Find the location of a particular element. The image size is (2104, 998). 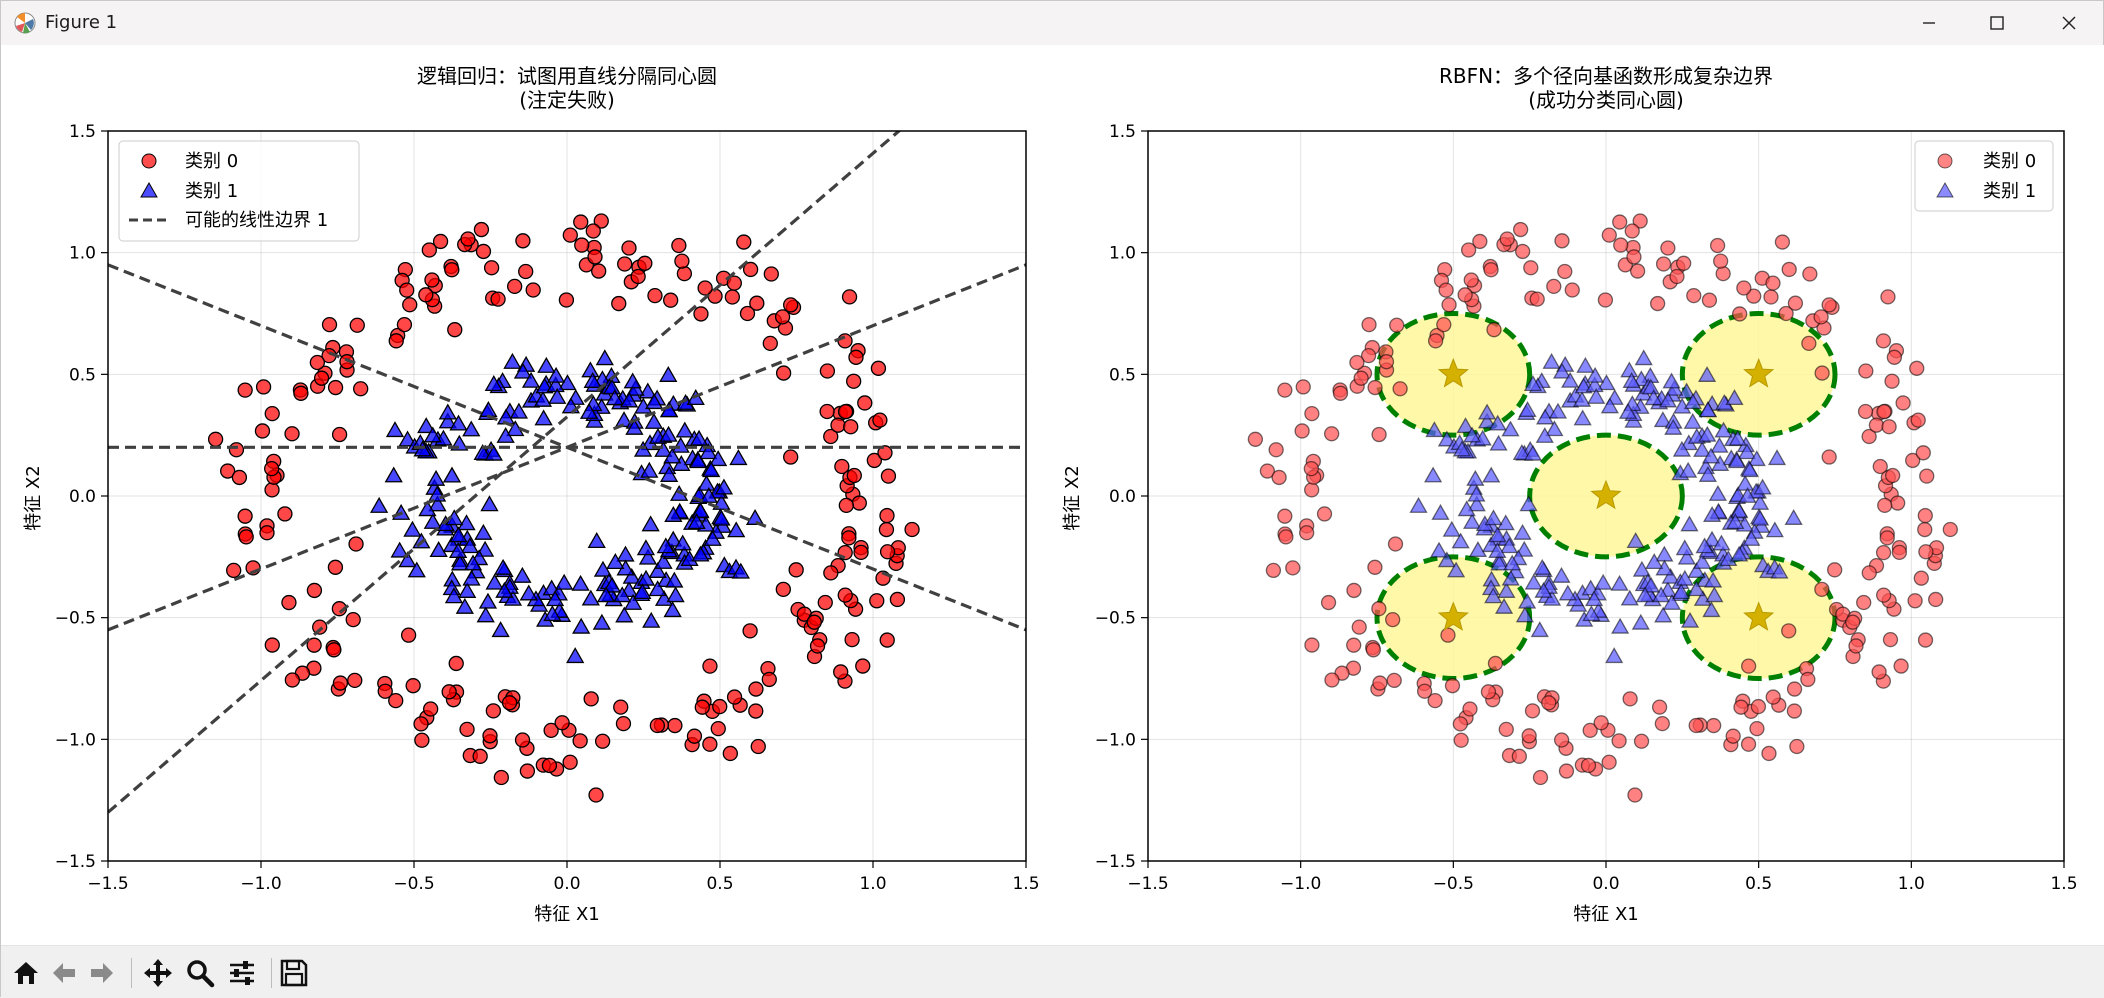

zoom-button is located at coordinates (200, 973).